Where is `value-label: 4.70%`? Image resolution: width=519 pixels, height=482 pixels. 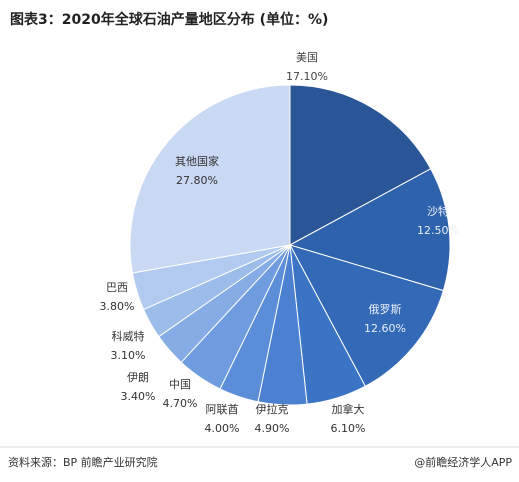
value-label: 4.70% is located at coordinates (180, 403).